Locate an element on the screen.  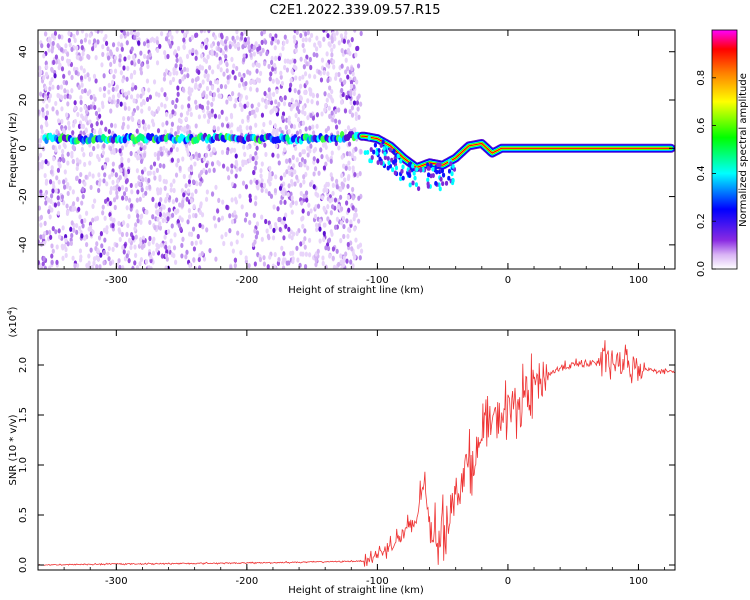
spectrogram-x-tick-label: 100 is located at coordinates (638, 280).